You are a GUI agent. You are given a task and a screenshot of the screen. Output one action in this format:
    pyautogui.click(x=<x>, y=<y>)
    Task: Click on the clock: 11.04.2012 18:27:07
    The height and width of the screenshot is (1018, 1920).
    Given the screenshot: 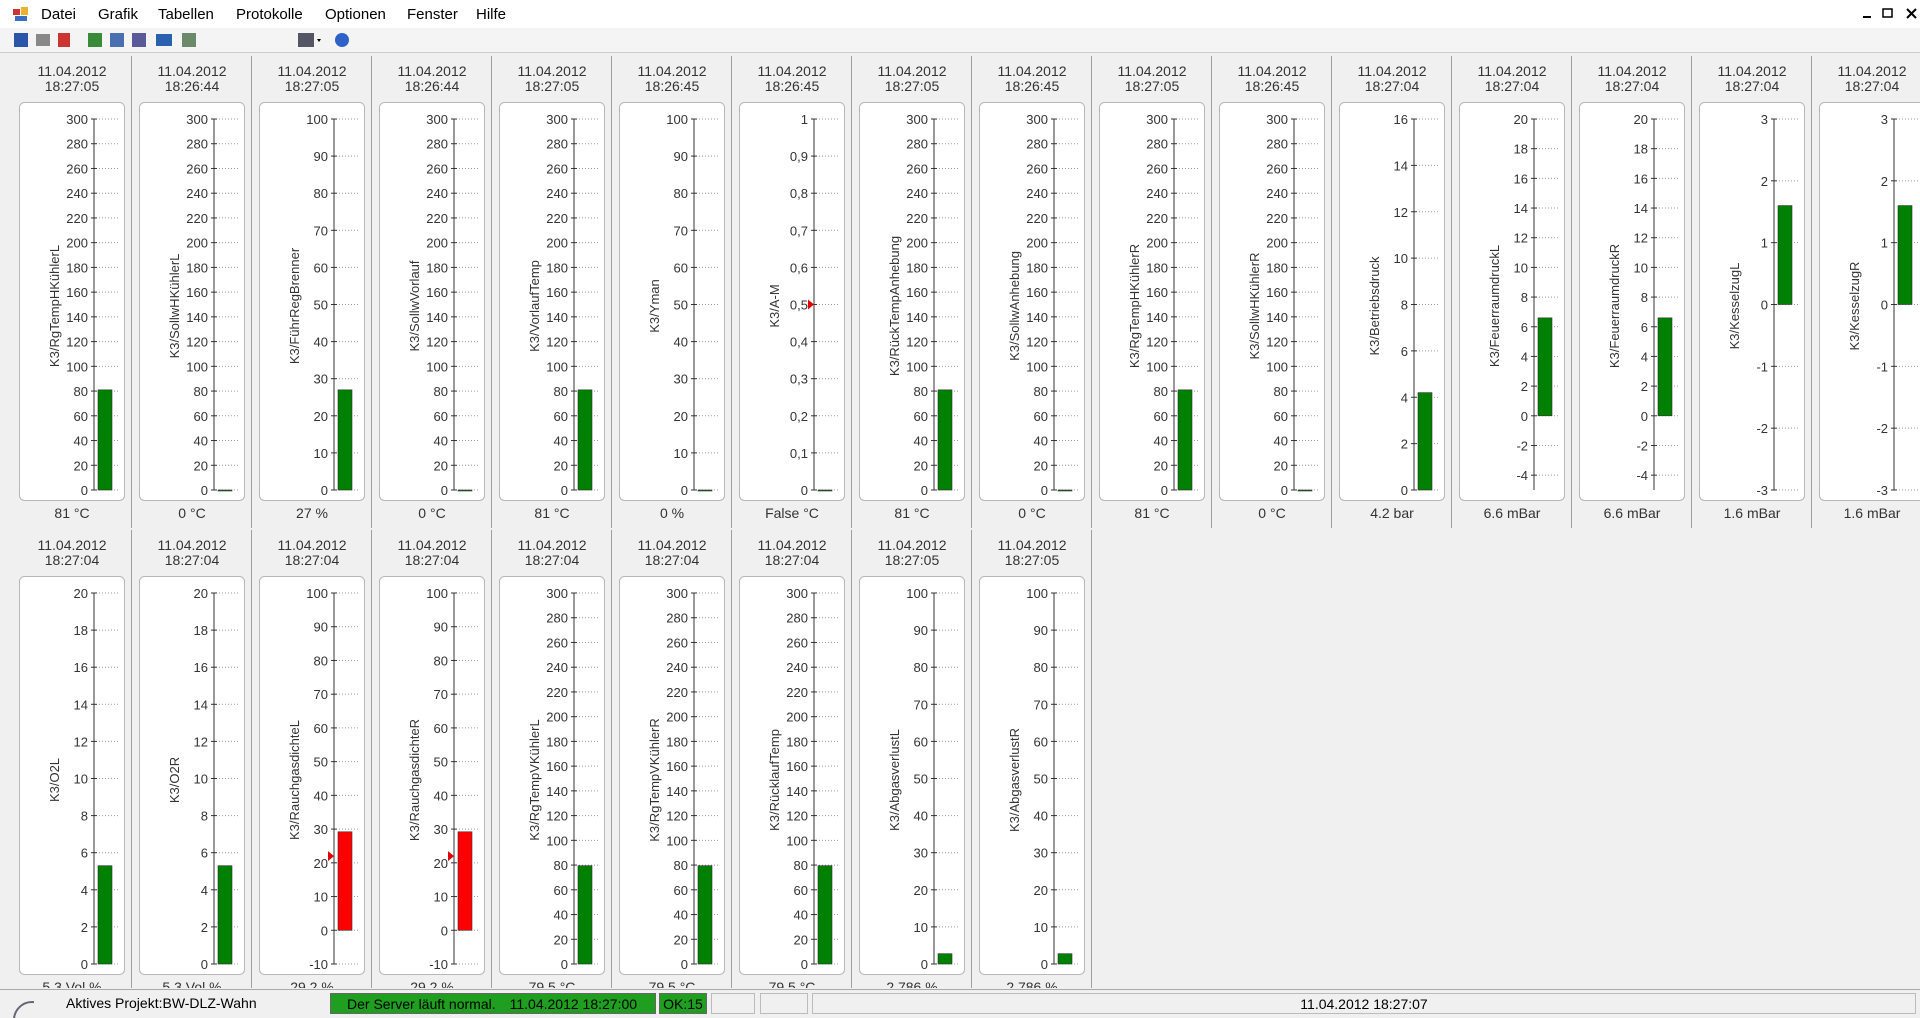 What is the action you would take?
    pyautogui.click(x=1364, y=1003)
    